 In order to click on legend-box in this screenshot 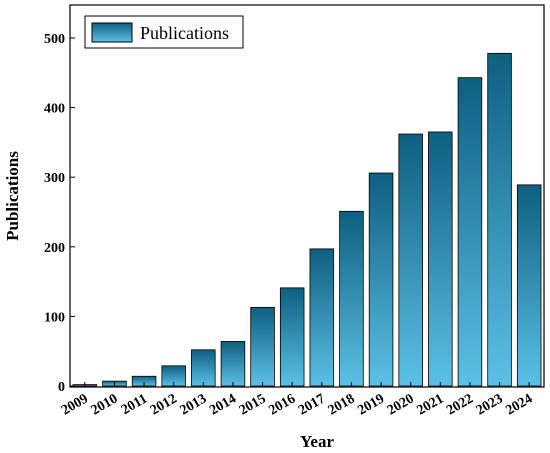, I will do `click(164, 32)`.